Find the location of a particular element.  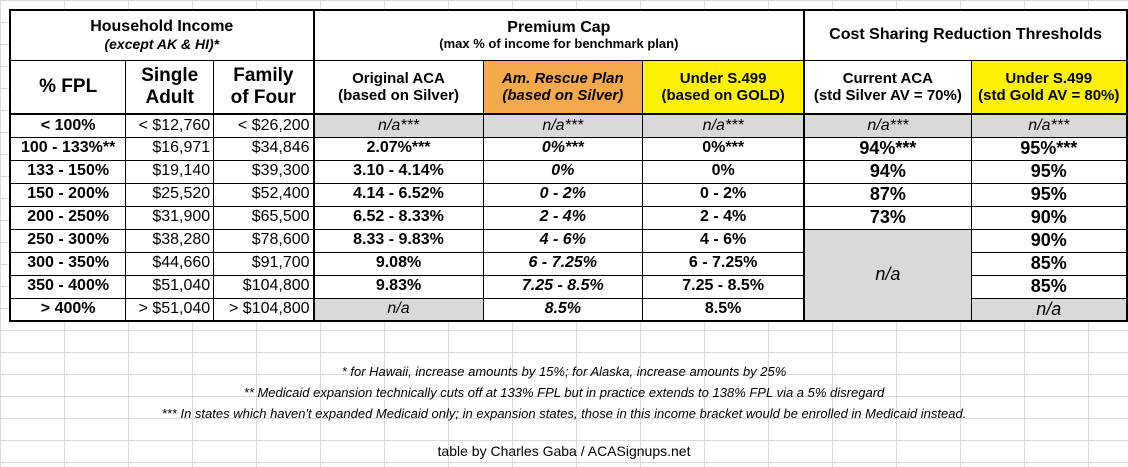

single-adult-cell: $44,660 is located at coordinates (170, 263).